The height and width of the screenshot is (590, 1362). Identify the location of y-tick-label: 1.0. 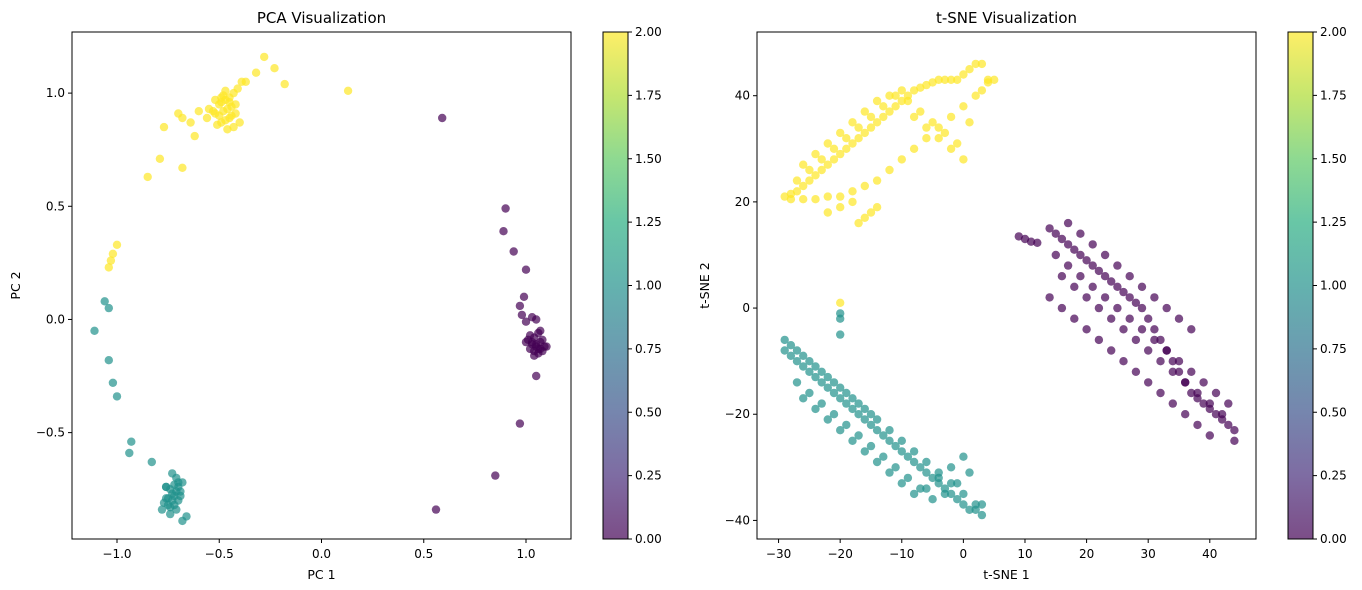
(55, 93).